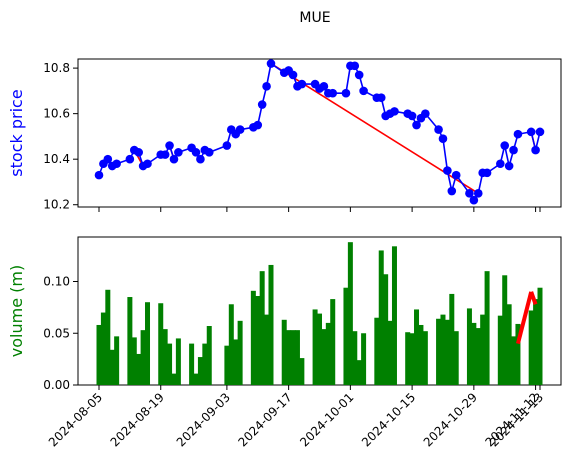 This screenshot has width=581, height=471. I want to click on volume-x-tick-label: 2024-09-03, so click(203, 419).